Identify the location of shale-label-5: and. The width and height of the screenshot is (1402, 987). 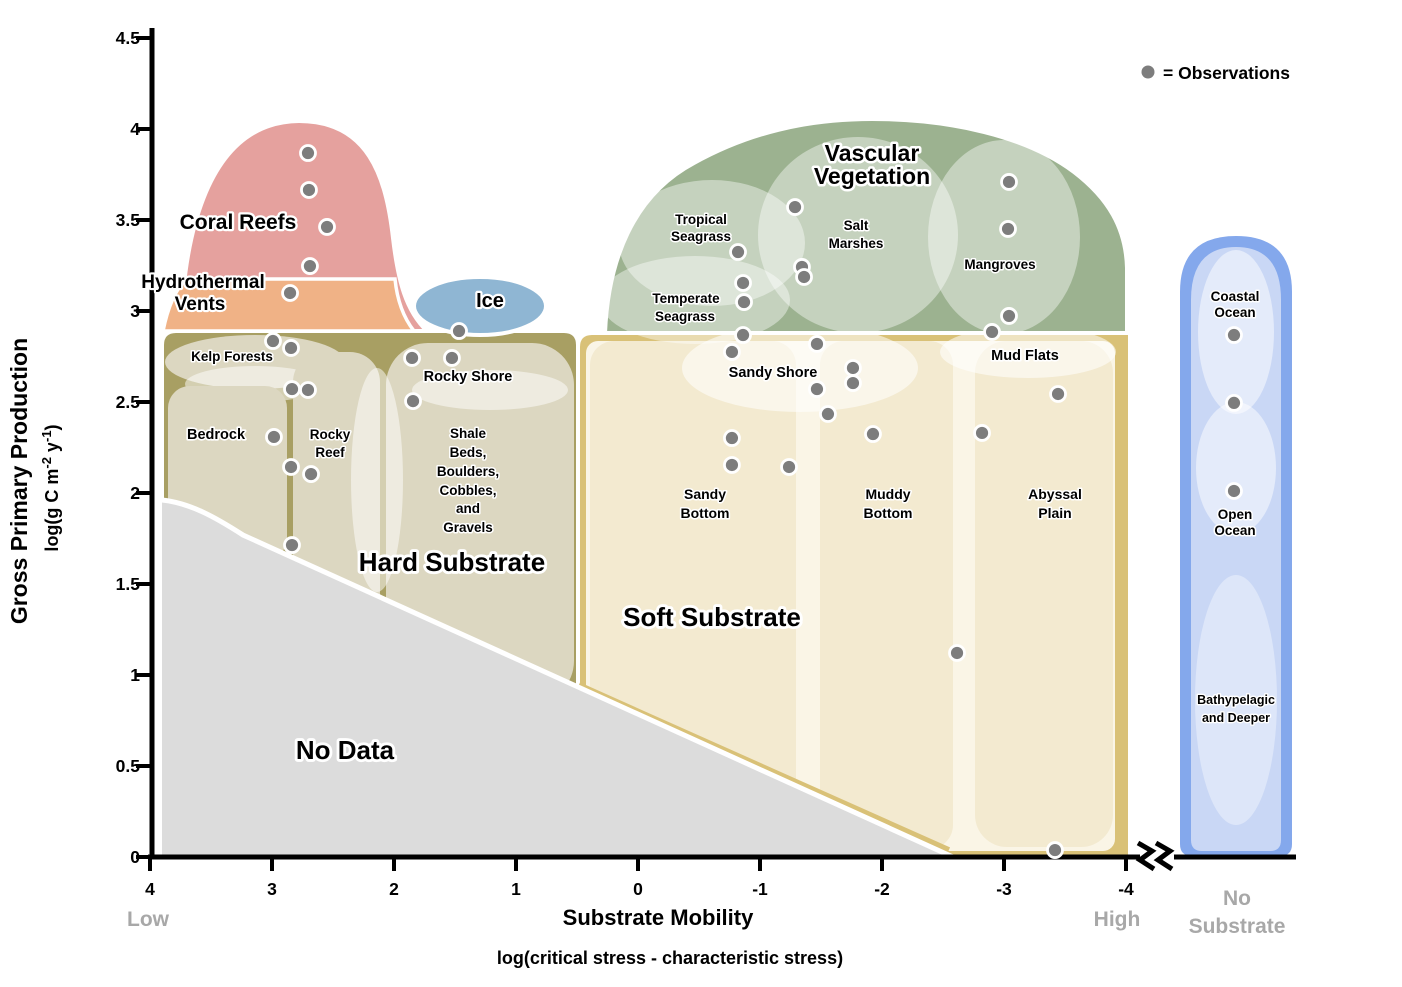
(468, 508).